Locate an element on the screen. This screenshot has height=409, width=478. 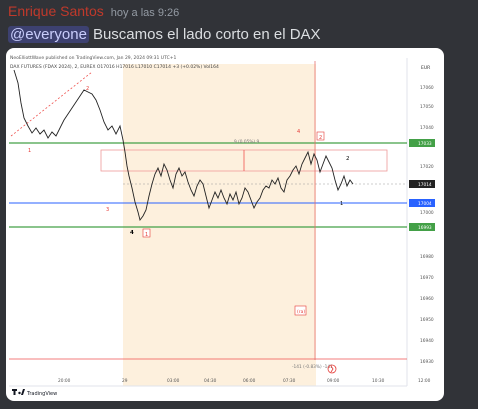
price-label-16980: 16980 is located at coordinates (427, 257).